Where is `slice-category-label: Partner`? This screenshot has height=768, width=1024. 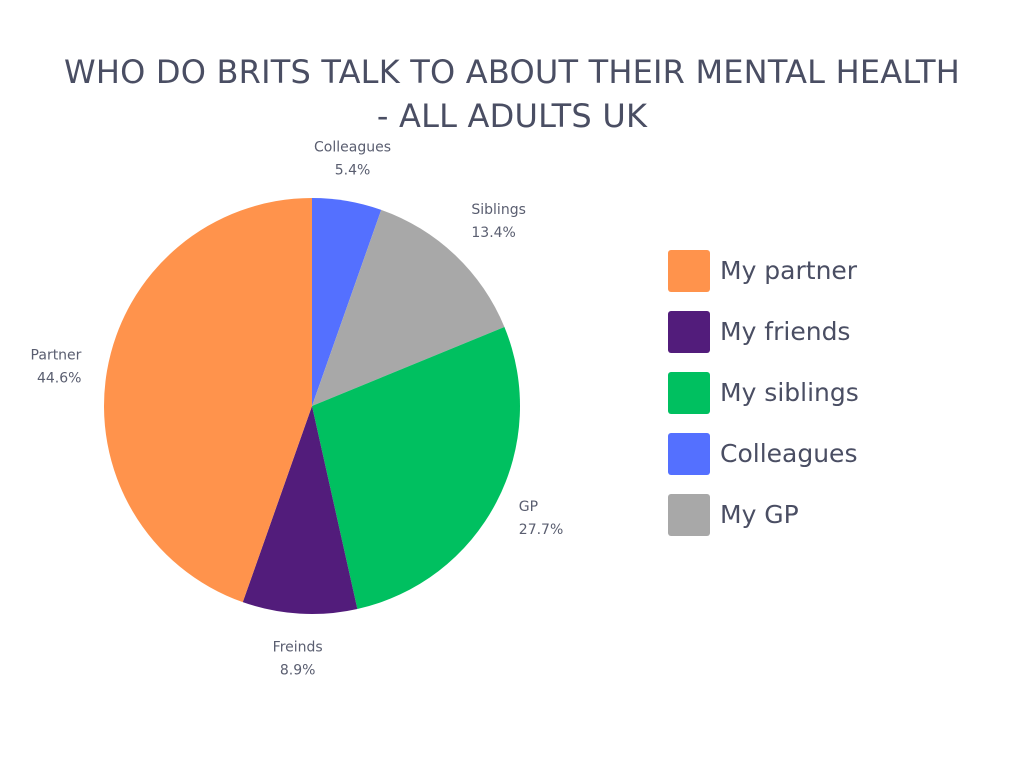 slice-category-label: Partner is located at coordinates (56, 355).